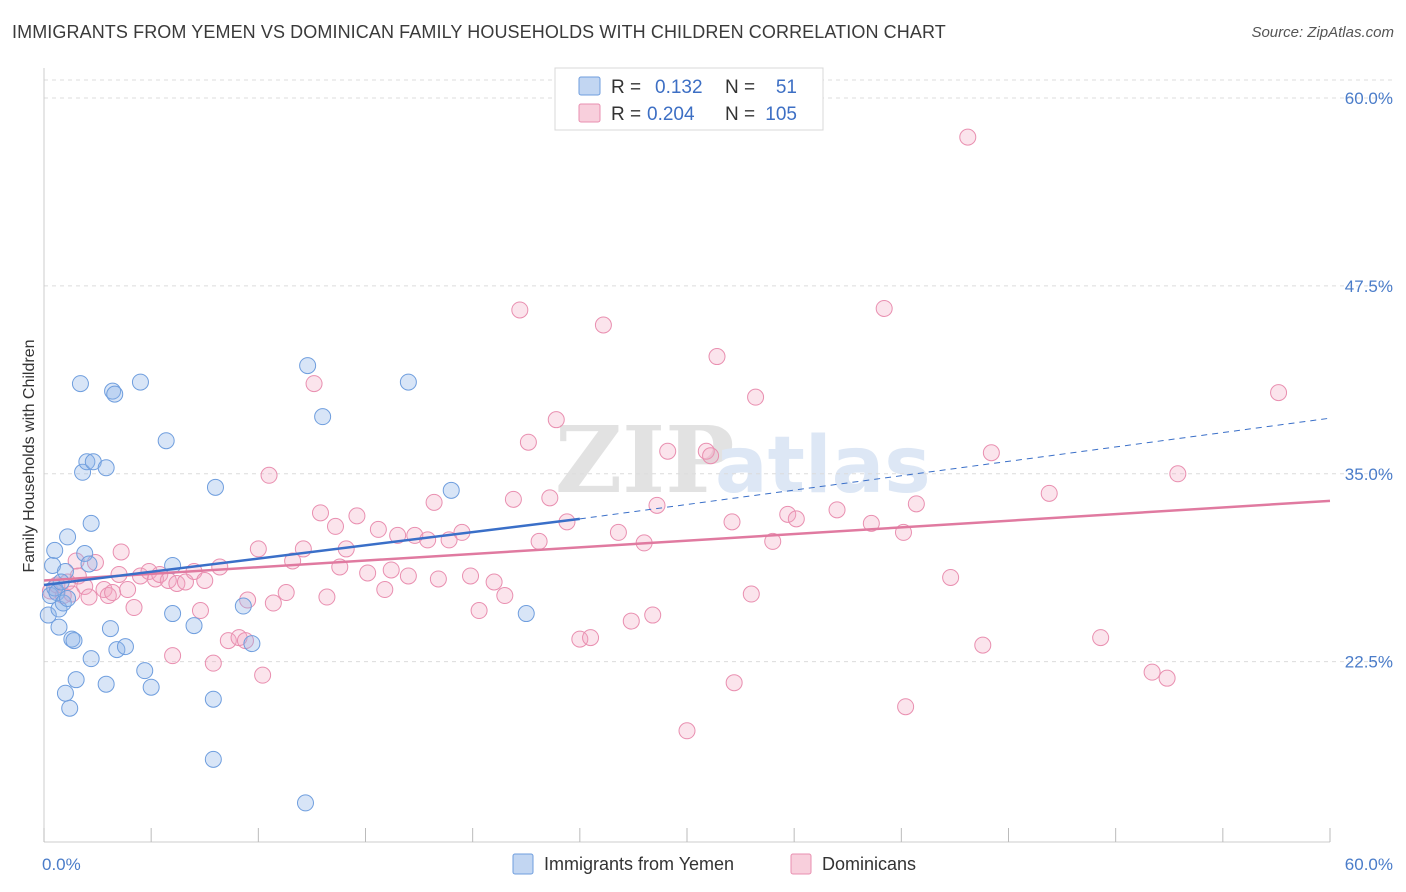 This screenshot has width=1406, height=892. What do you see at coordinates (1369, 864) in the screenshot?
I see `x-tick-label-max: 60.0%` at bounding box center [1369, 864].